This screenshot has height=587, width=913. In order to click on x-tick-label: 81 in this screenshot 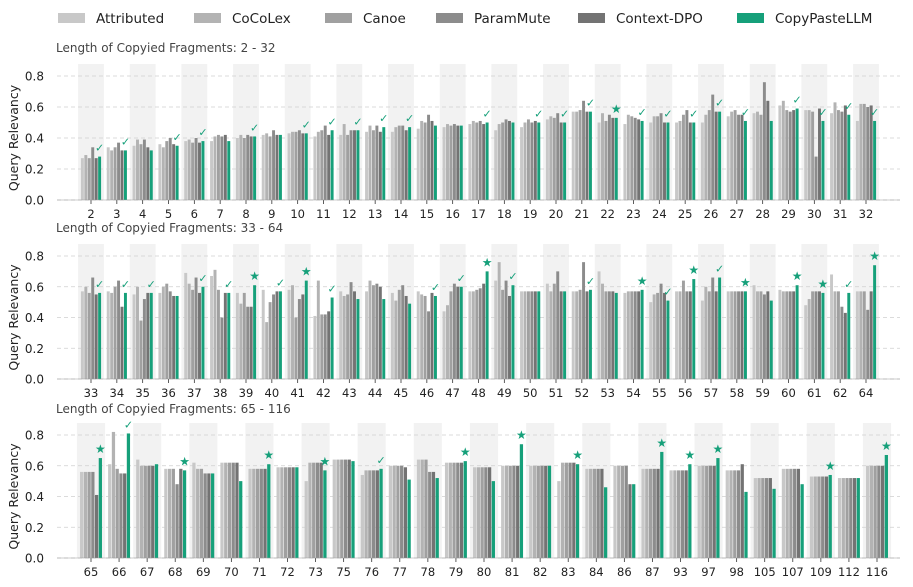, I will do `click(512, 572)`.